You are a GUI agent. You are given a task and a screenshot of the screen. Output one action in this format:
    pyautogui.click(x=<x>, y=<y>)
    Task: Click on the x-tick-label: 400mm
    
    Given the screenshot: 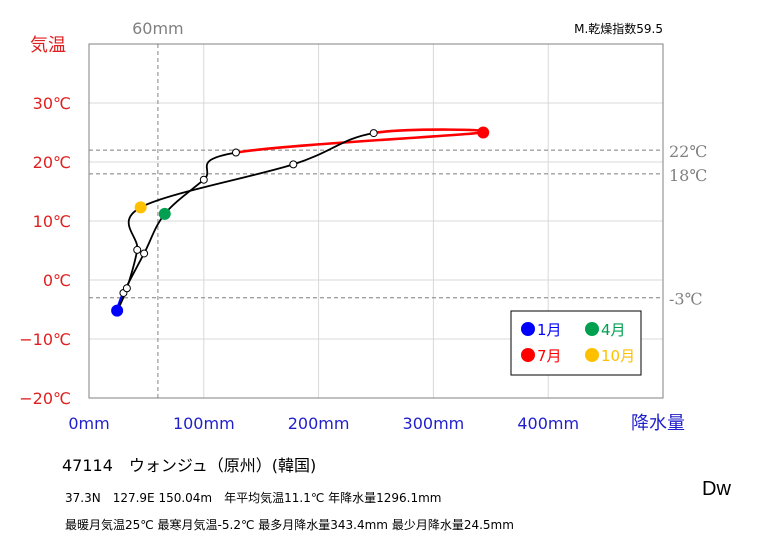 What is the action you would take?
    pyautogui.click(x=548, y=423)
    